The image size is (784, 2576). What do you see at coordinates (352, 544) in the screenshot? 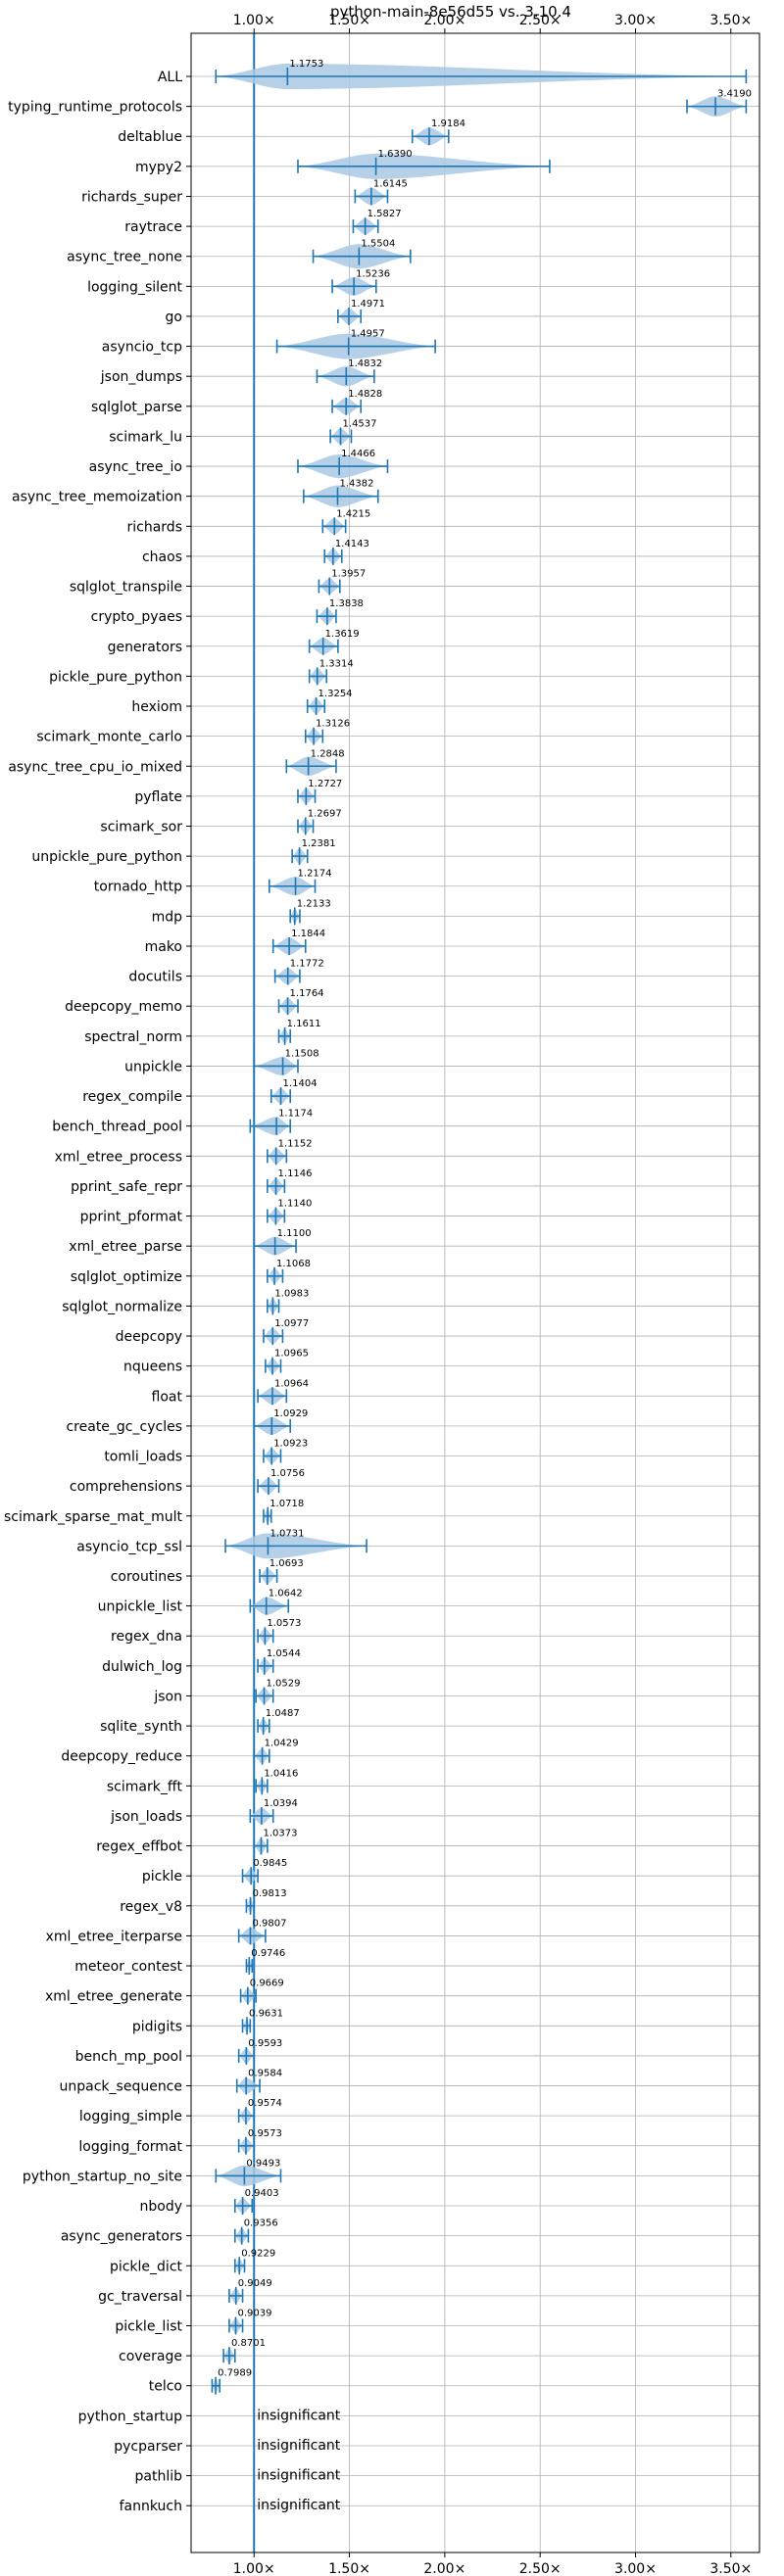
I see `value-label-chaos: 1.4143` at bounding box center [352, 544].